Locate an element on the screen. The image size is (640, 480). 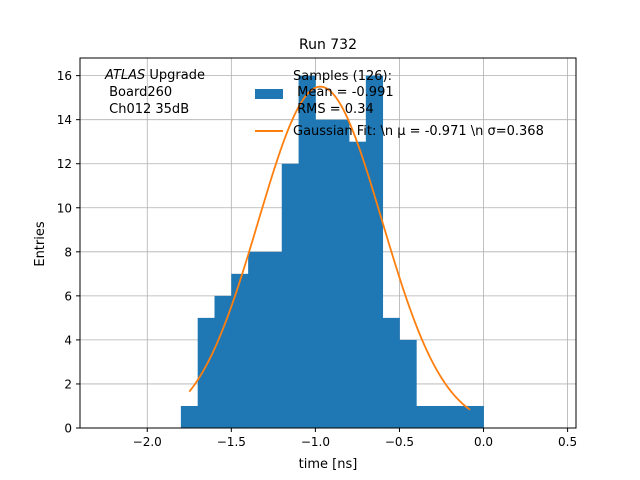
chart-title: Run 732 is located at coordinates (328, 45).